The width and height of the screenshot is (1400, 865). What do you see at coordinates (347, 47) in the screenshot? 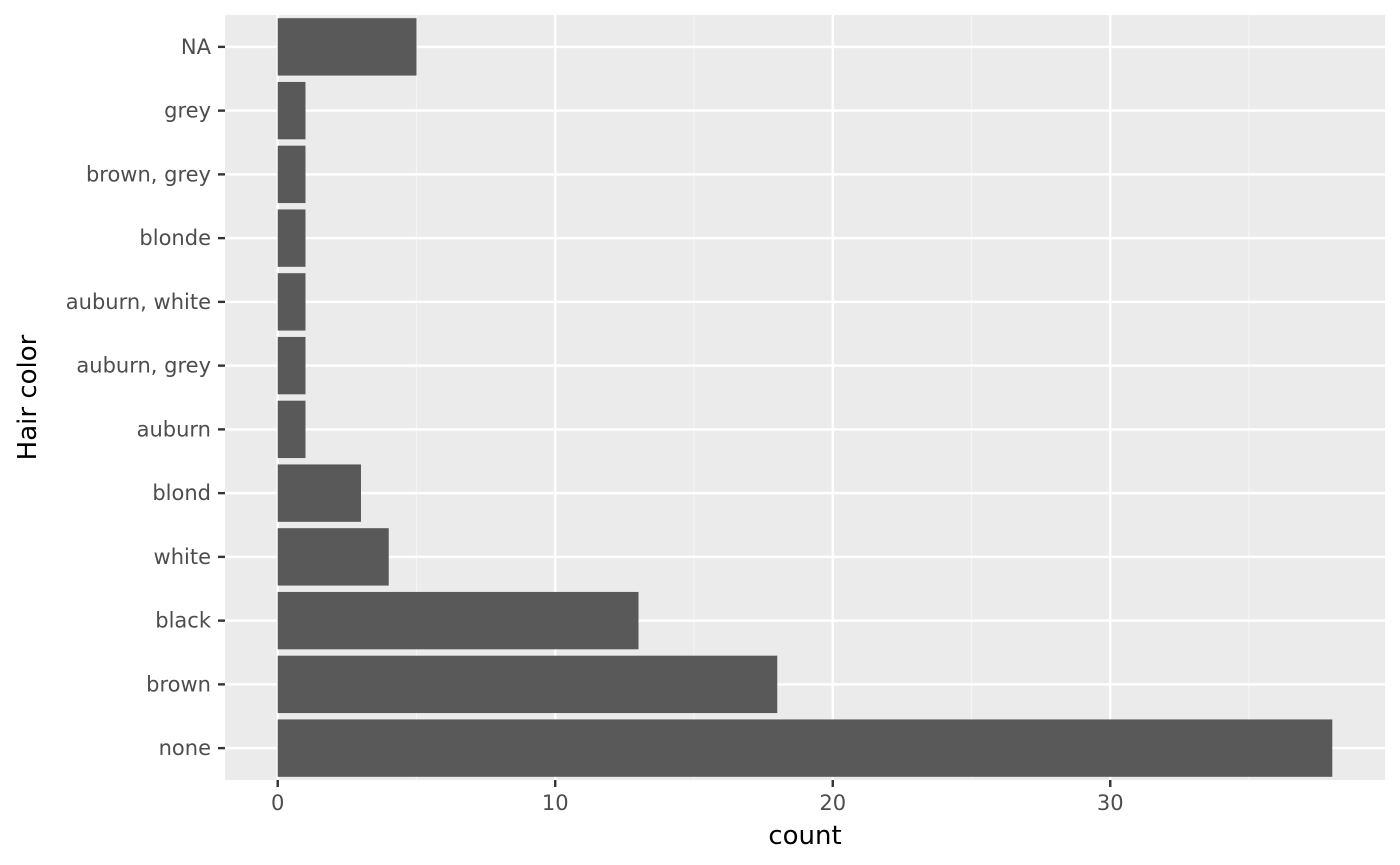
I see `bar-na` at bounding box center [347, 47].